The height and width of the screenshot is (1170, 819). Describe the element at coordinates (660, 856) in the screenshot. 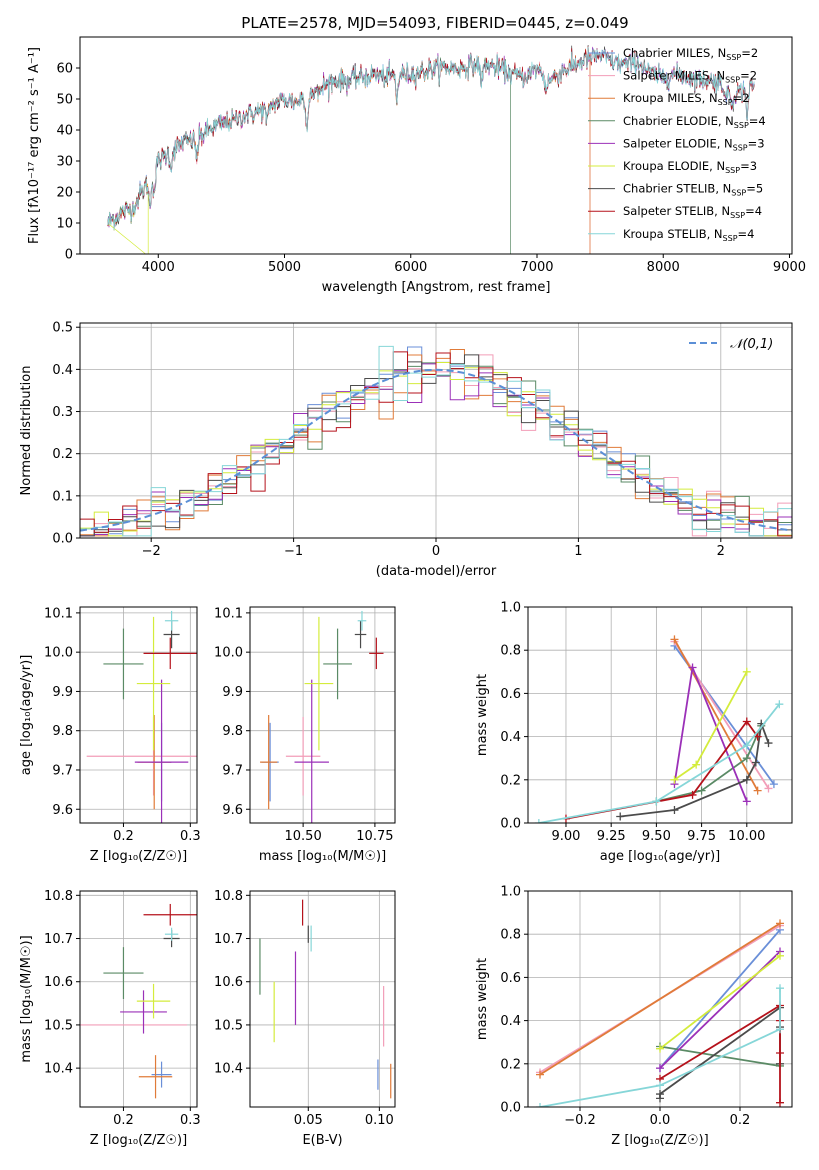

I see `x-axis-label: age [log₁₀(age/yr)]` at that location.